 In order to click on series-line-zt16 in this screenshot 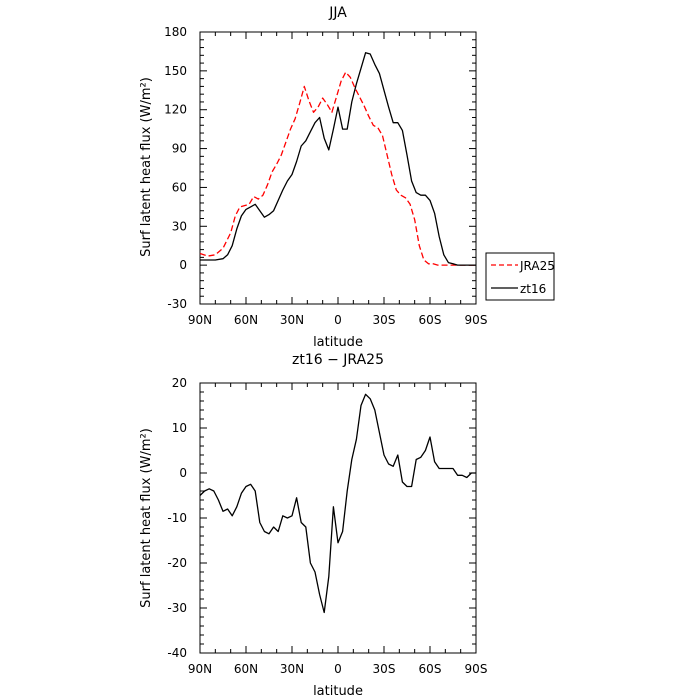, I will do `click(338, 159)`.